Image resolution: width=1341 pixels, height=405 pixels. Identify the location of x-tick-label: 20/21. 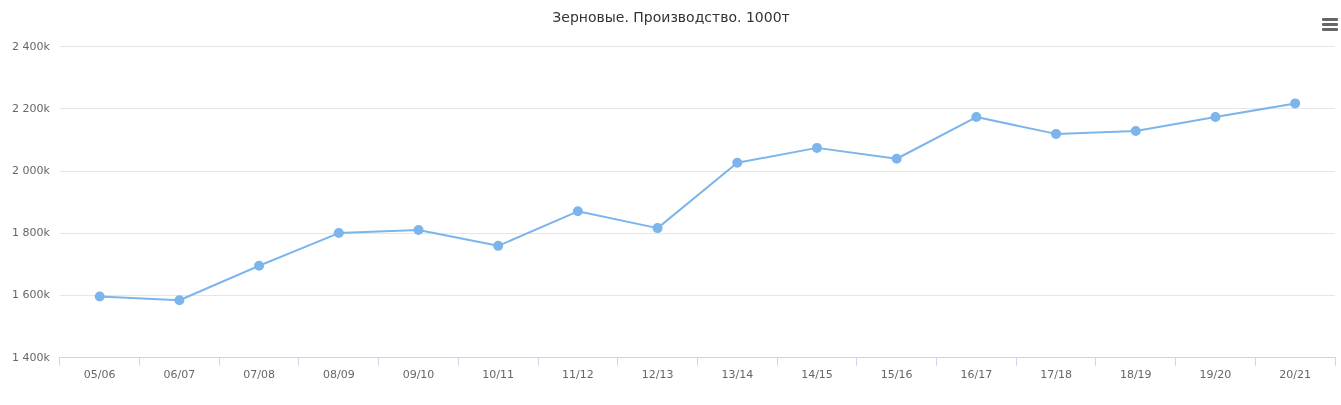
(1295, 375).